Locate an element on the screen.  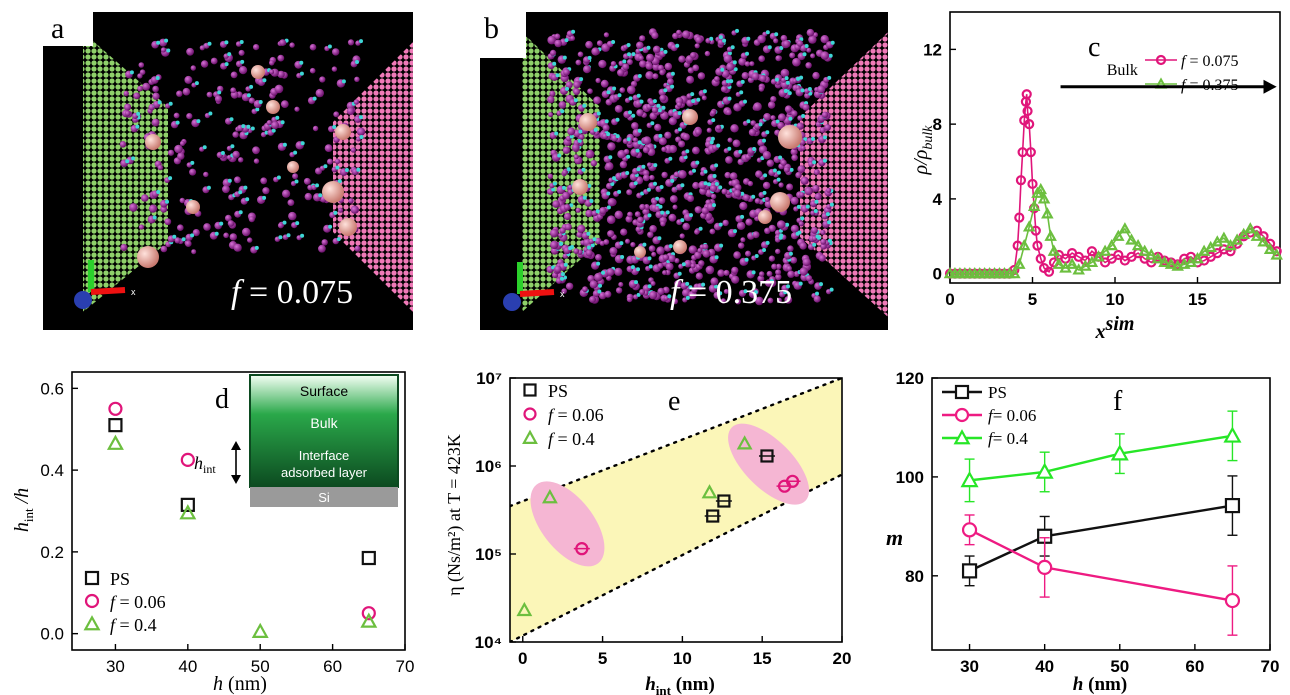
panel-label: f is located at coordinates (1118, 401).